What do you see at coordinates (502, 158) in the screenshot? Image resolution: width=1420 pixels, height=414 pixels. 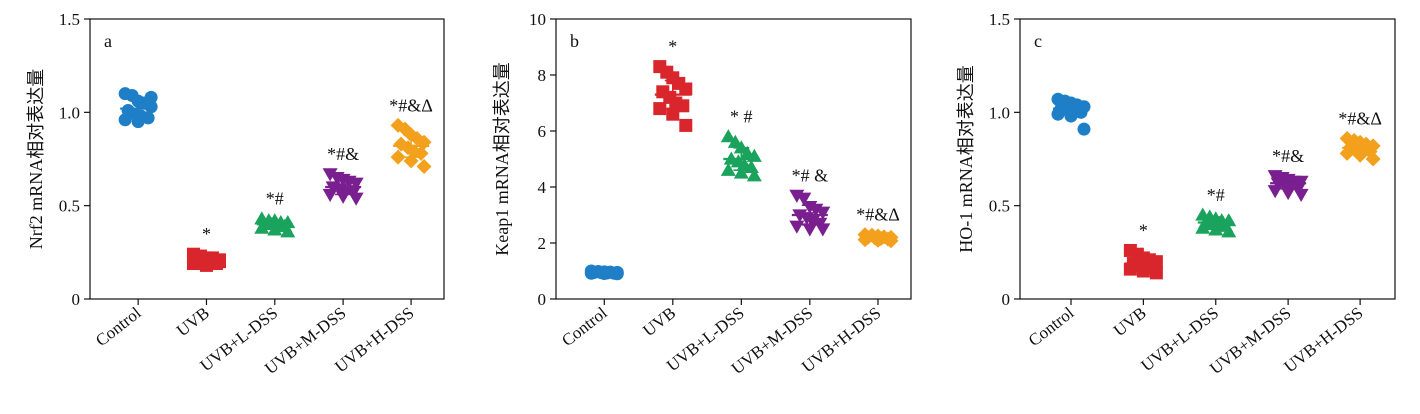 I see `y-axis-label: Keap1 mRNA相对表达量` at bounding box center [502, 158].